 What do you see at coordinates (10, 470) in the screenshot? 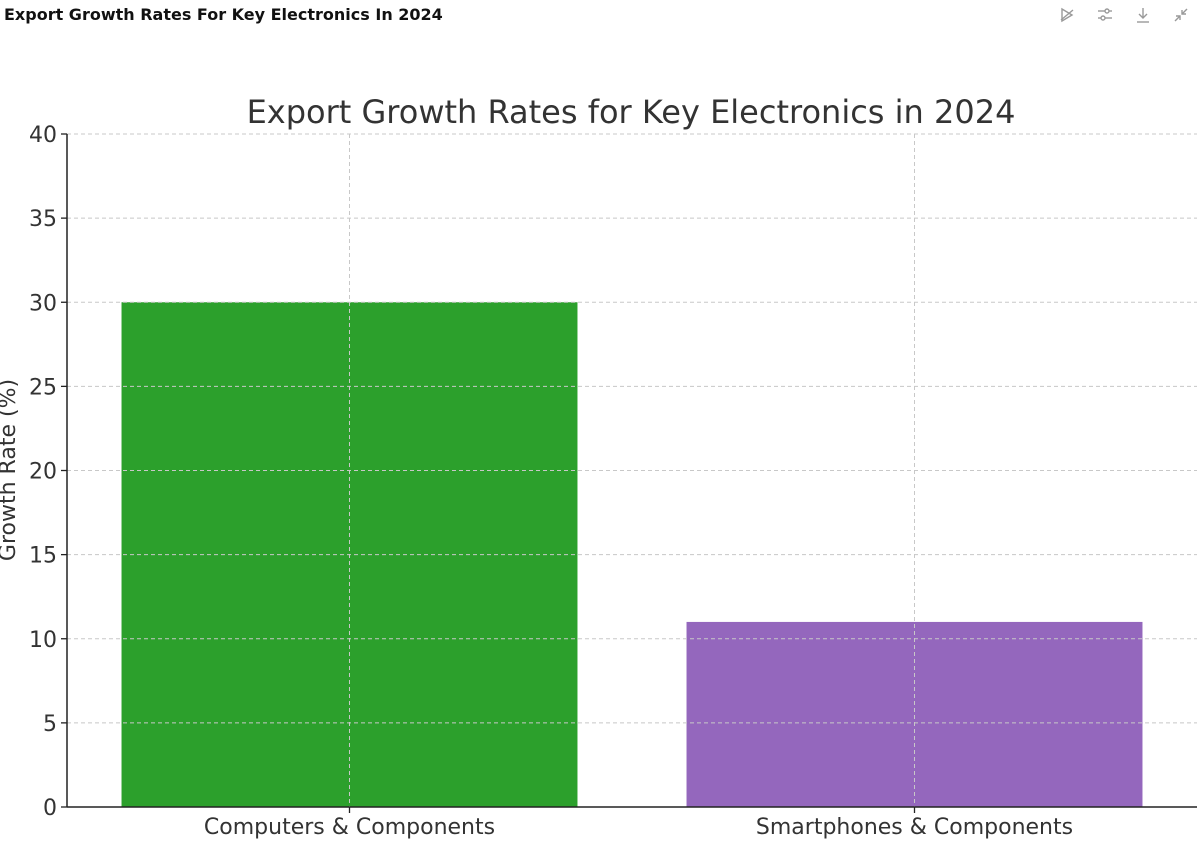
I see `y-axis-label: Growth Rate (%)` at bounding box center [10, 470].